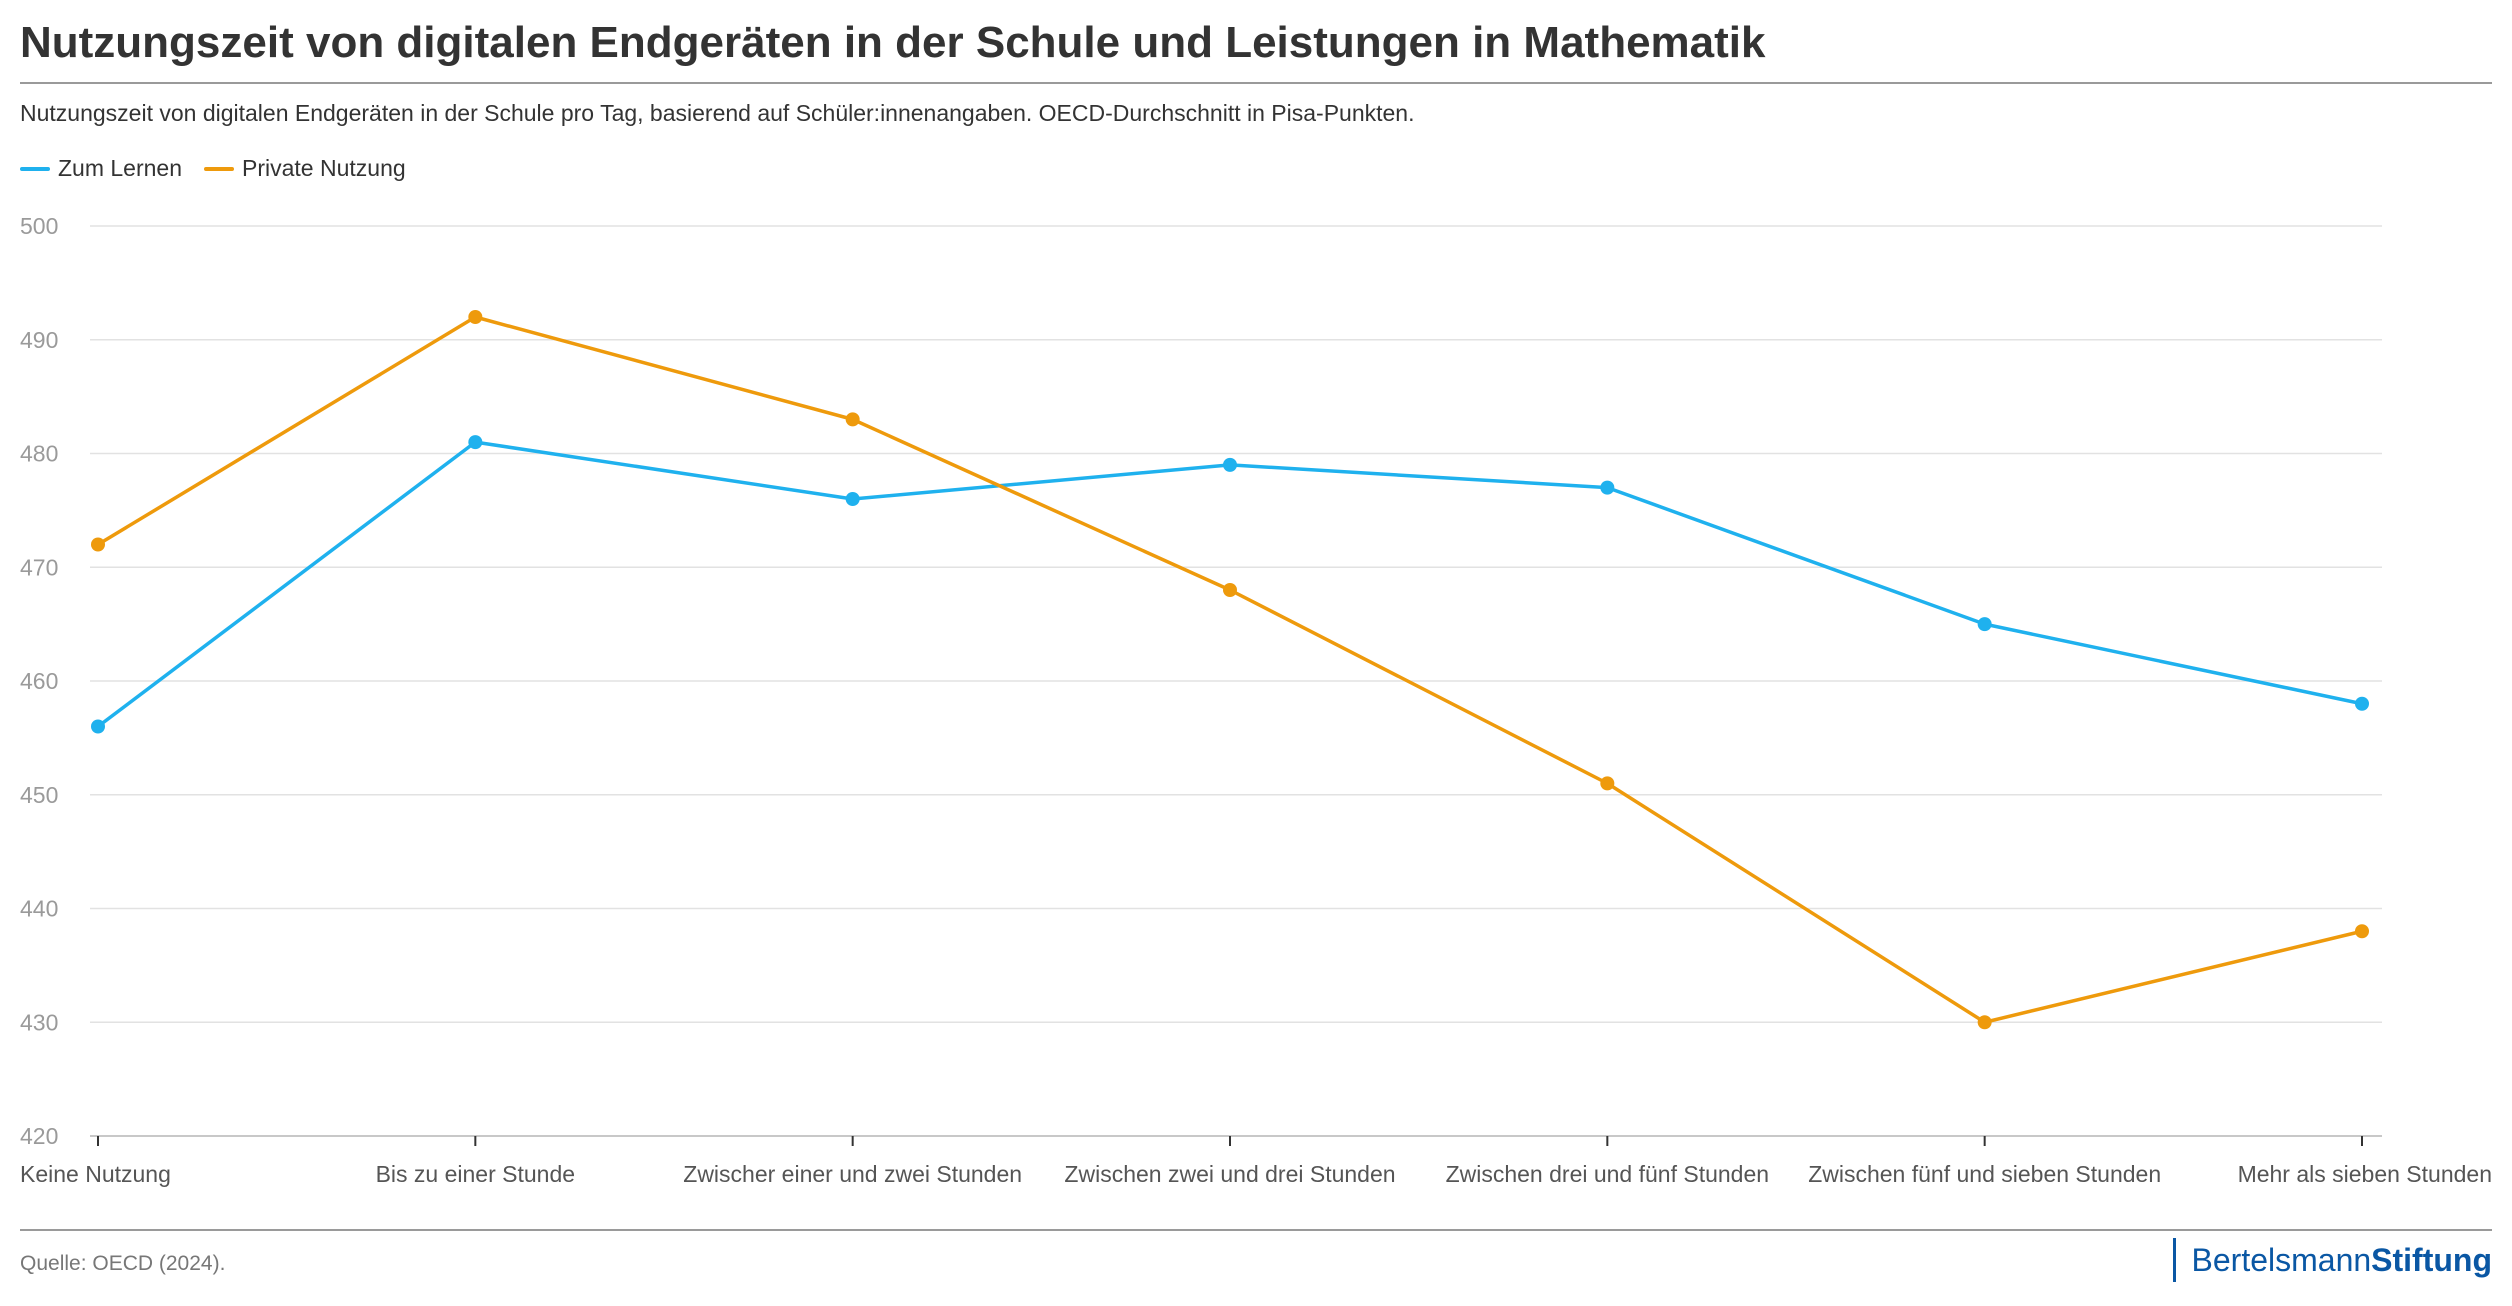 The image size is (2512, 1306). What do you see at coordinates (219, 168) in the screenshot?
I see `legend-swatch-private-nutzung` at bounding box center [219, 168].